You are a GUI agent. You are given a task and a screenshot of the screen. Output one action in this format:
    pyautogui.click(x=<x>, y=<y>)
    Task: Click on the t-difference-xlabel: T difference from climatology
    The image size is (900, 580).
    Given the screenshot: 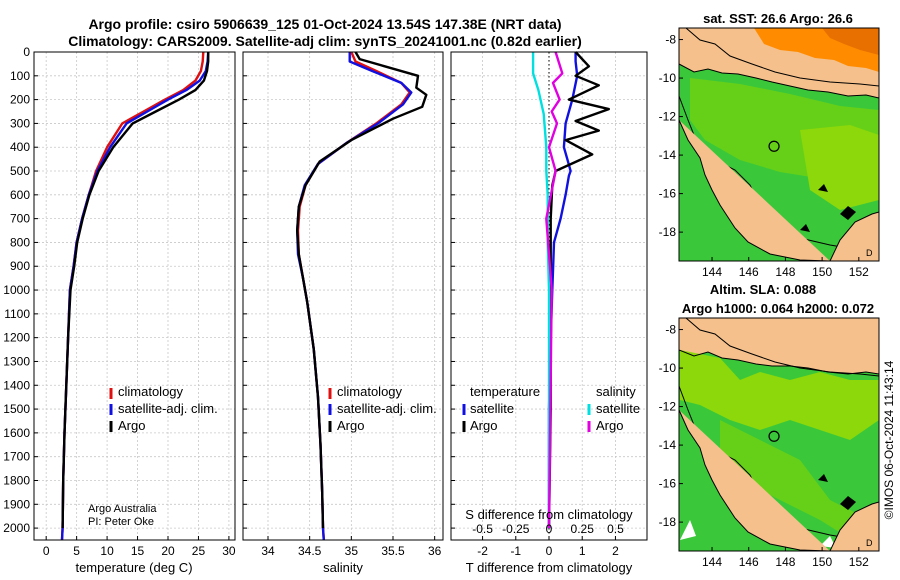 What is the action you would take?
    pyautogui.click(x=549, y=567)
    